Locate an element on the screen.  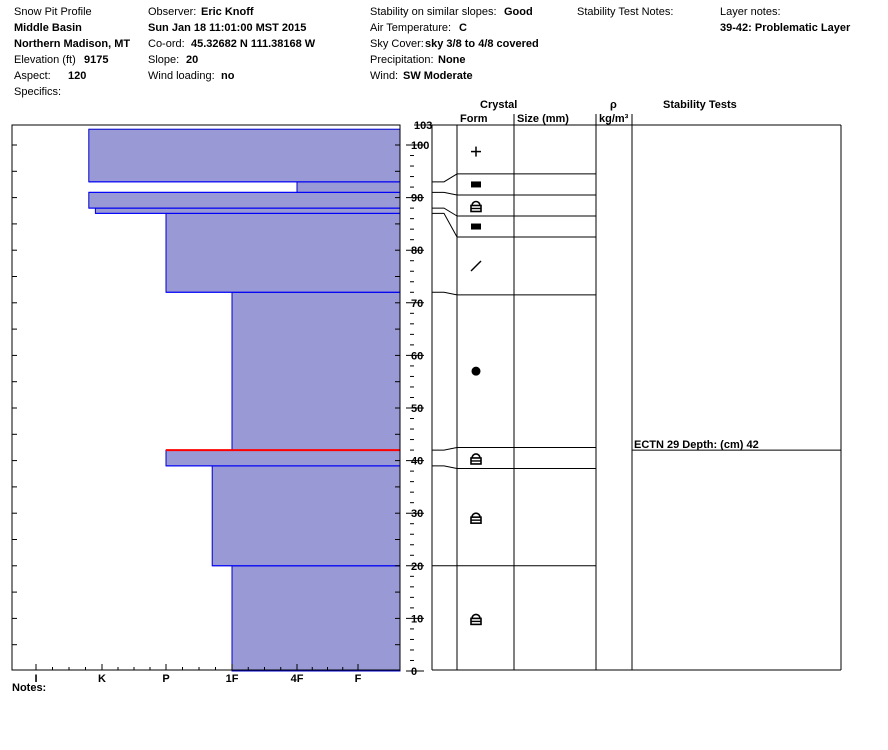
depth-tick-label: 70 is located at coordinates (417, 304).